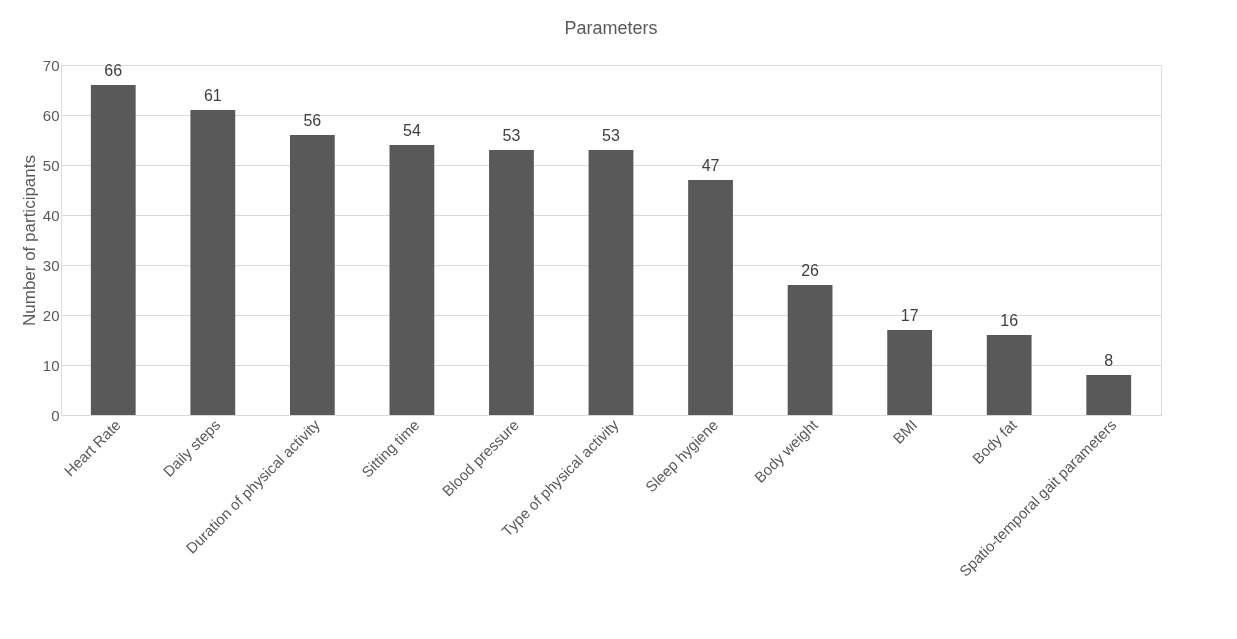 This screenshot has height=639, width=1237. Describe the element at coordinates (810, 270) in the screenshot. I see `data-label: 26` at that location.